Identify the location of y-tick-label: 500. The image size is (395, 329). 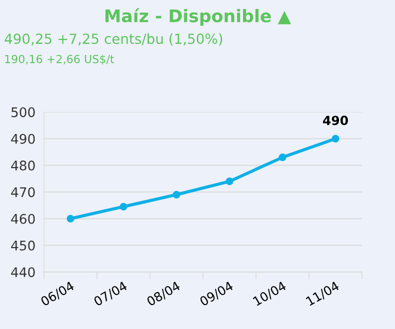
(23, 112).